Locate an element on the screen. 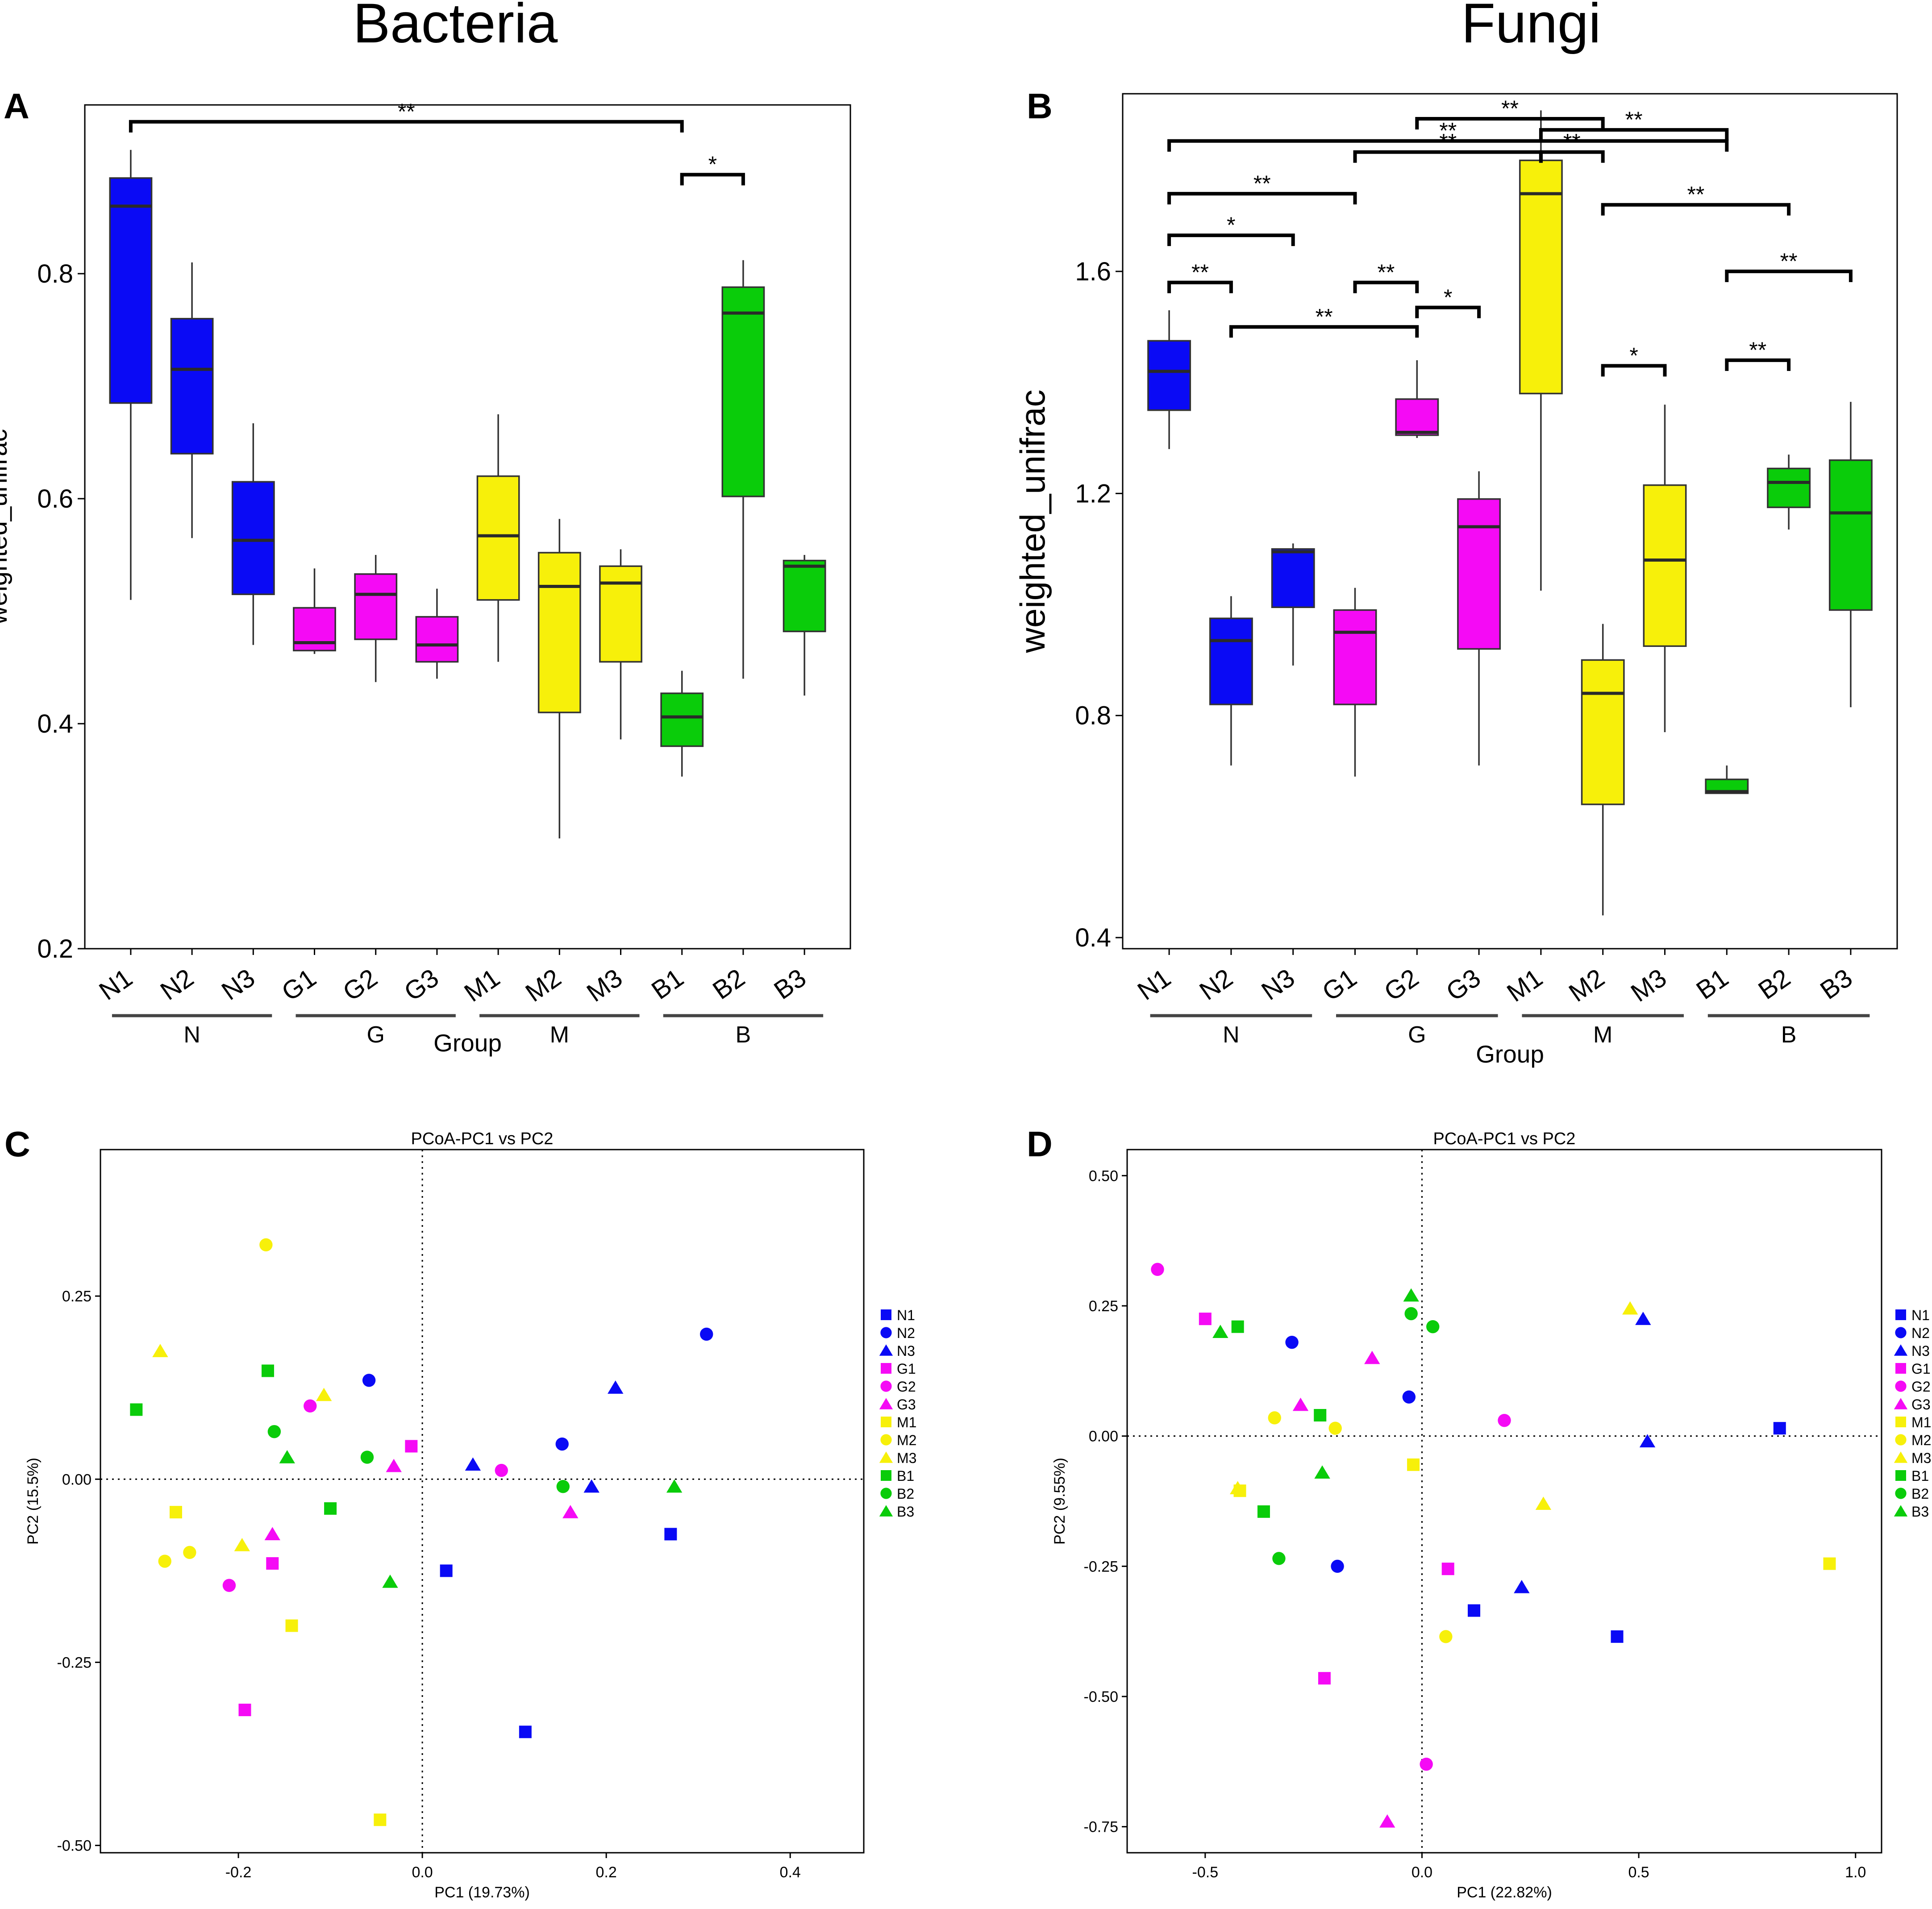  series-N3 is located at coordinates (544, 1436).